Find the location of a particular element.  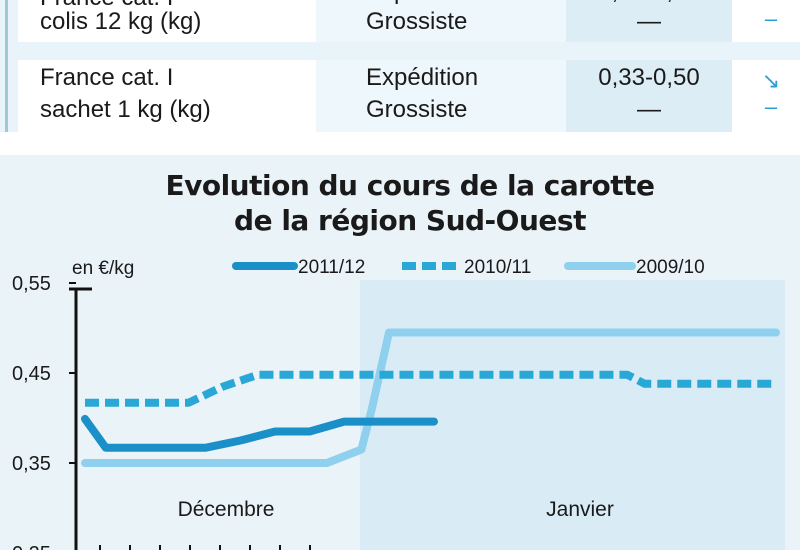

month-label-decembre: Décembre is located at coordinates (226, 509).